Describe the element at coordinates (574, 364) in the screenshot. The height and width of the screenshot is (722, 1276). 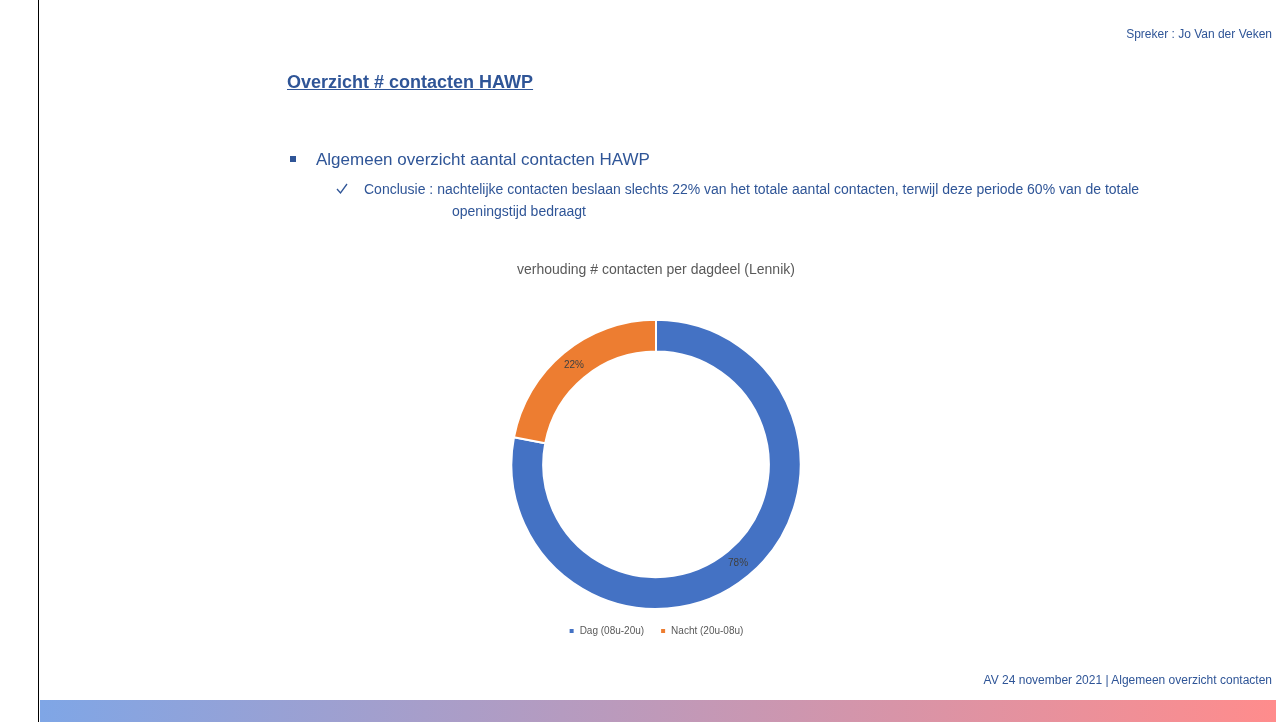
I see `data-label: 22%` at that location.